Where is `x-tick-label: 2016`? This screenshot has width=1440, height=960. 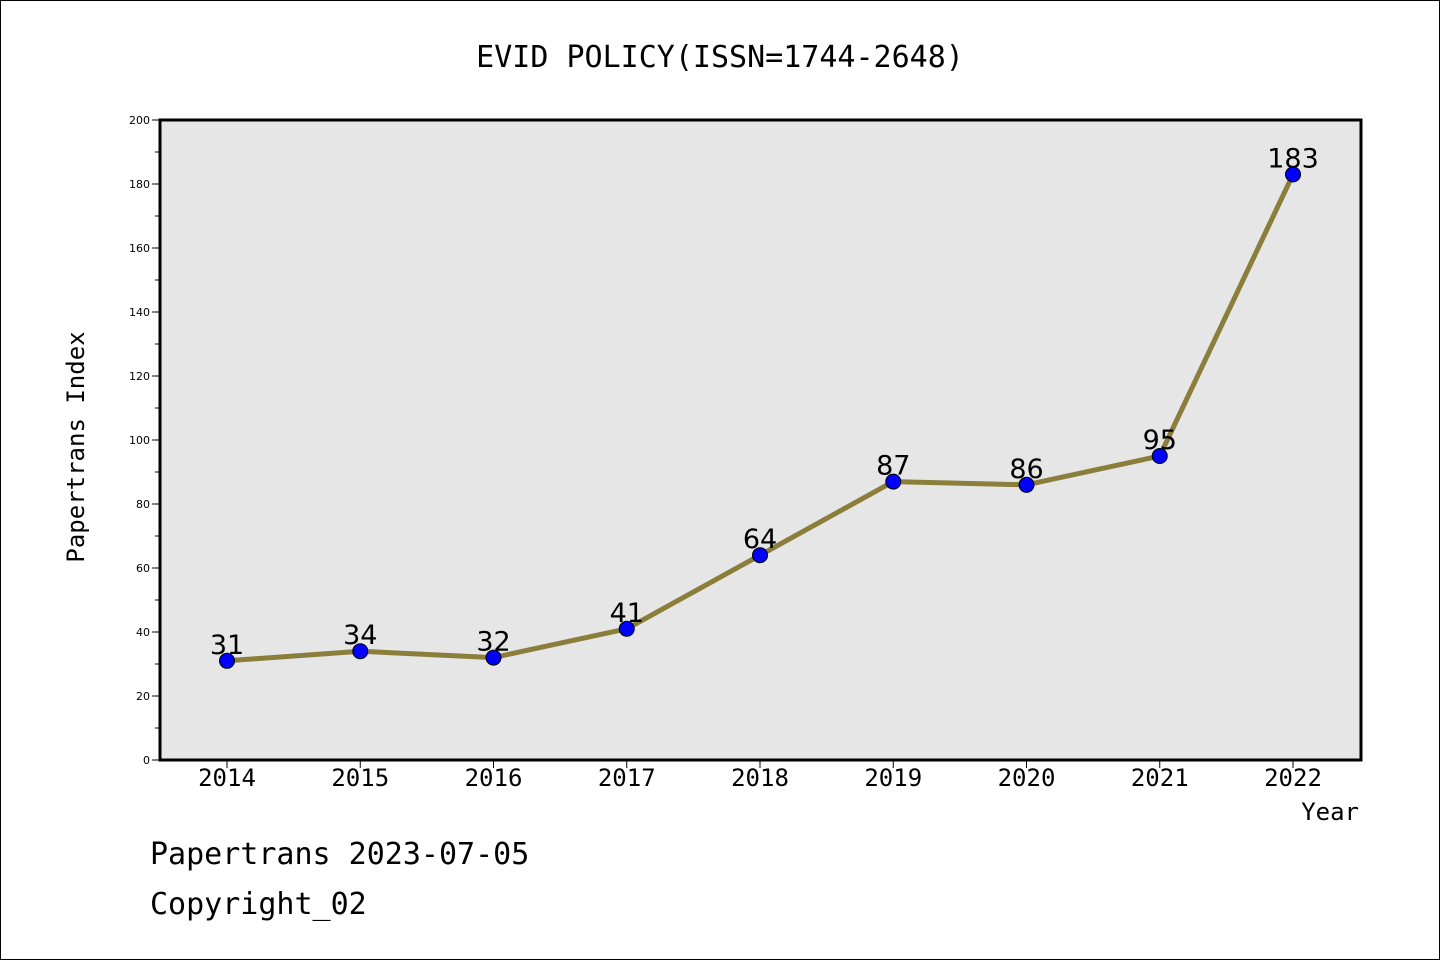
x-tick-label: 2016 is located at coordinates (494, 778).